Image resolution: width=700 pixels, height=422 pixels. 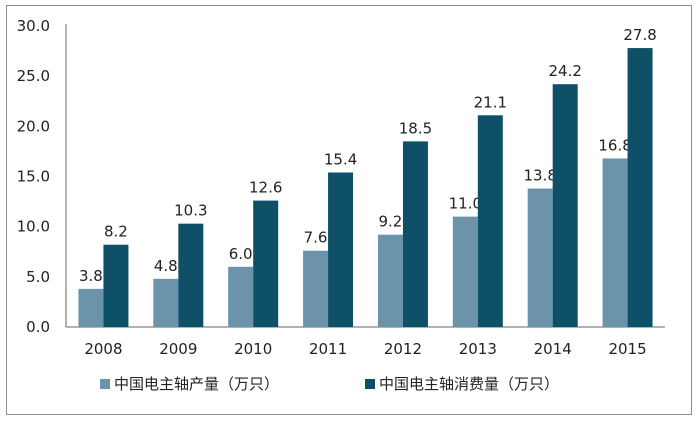 What do you see at coordinates (539, 176) in the screenshot?
I see `data-label-production: 13.8` at bounding box center [539, 176].